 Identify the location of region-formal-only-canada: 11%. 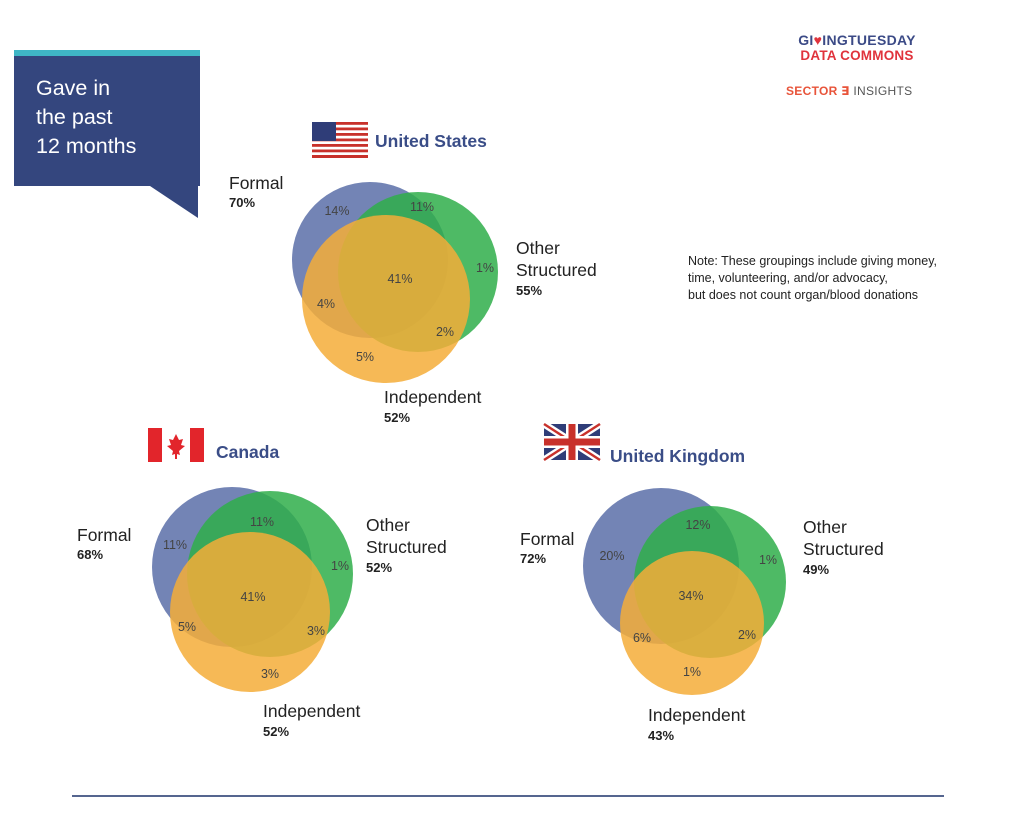
(175, 545).